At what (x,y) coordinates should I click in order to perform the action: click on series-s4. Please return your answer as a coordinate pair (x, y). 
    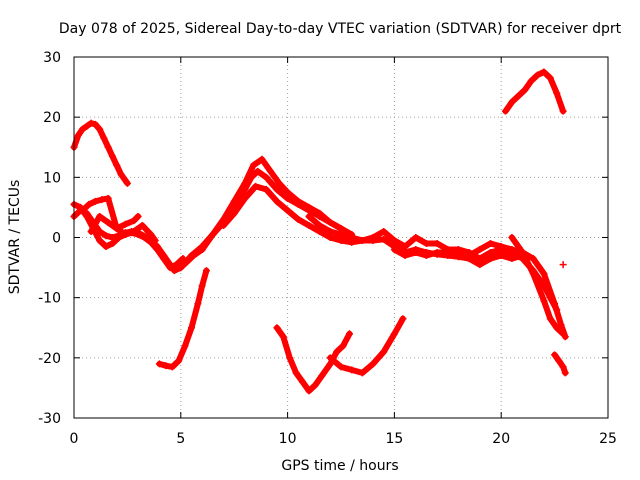
    Looking at the image, I should click on (110, 213).